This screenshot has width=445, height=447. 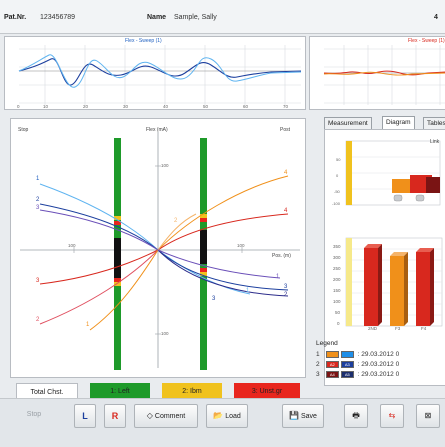 I want to click on legend-row-3: 3 A4 A5 : 29.03.2012 0, so click(x=357, y=374).